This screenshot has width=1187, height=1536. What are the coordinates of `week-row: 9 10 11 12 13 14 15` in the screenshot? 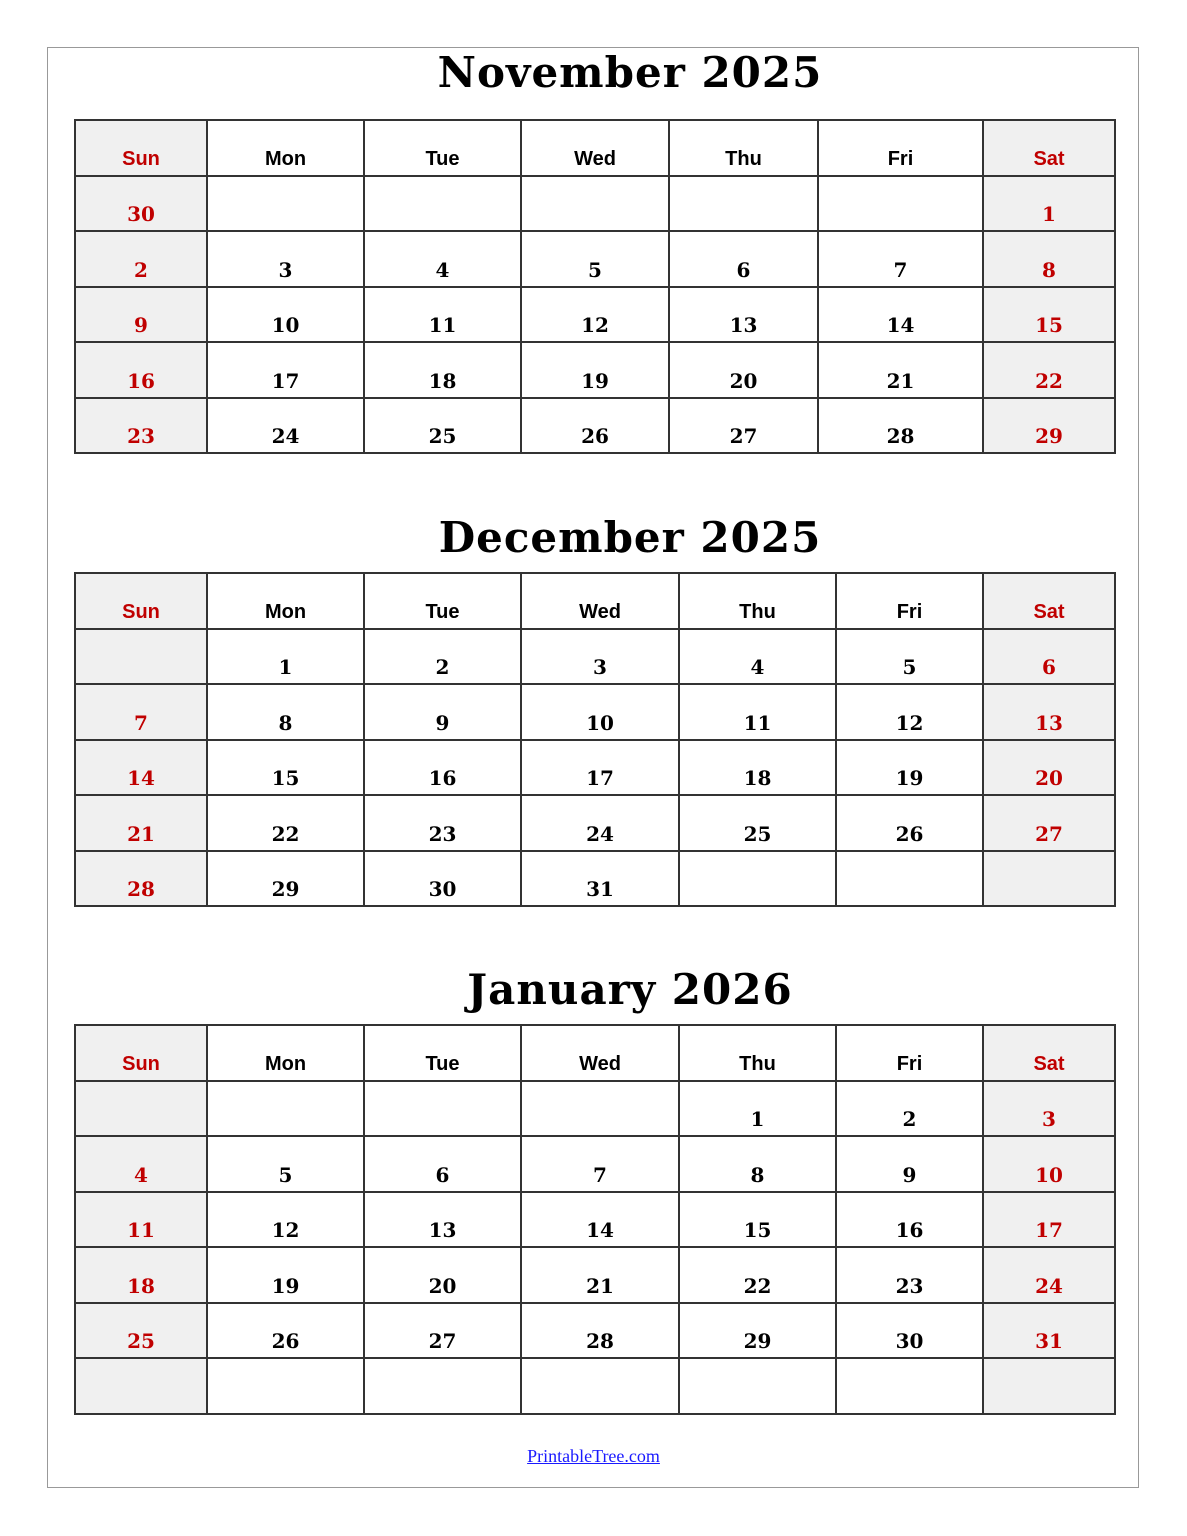 It's located at (595, 314).